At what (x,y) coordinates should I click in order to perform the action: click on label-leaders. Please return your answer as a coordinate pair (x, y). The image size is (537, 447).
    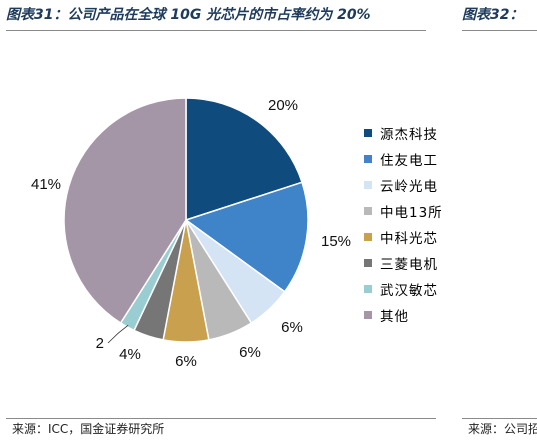
    Looking at the image, I should click on (118, 334).